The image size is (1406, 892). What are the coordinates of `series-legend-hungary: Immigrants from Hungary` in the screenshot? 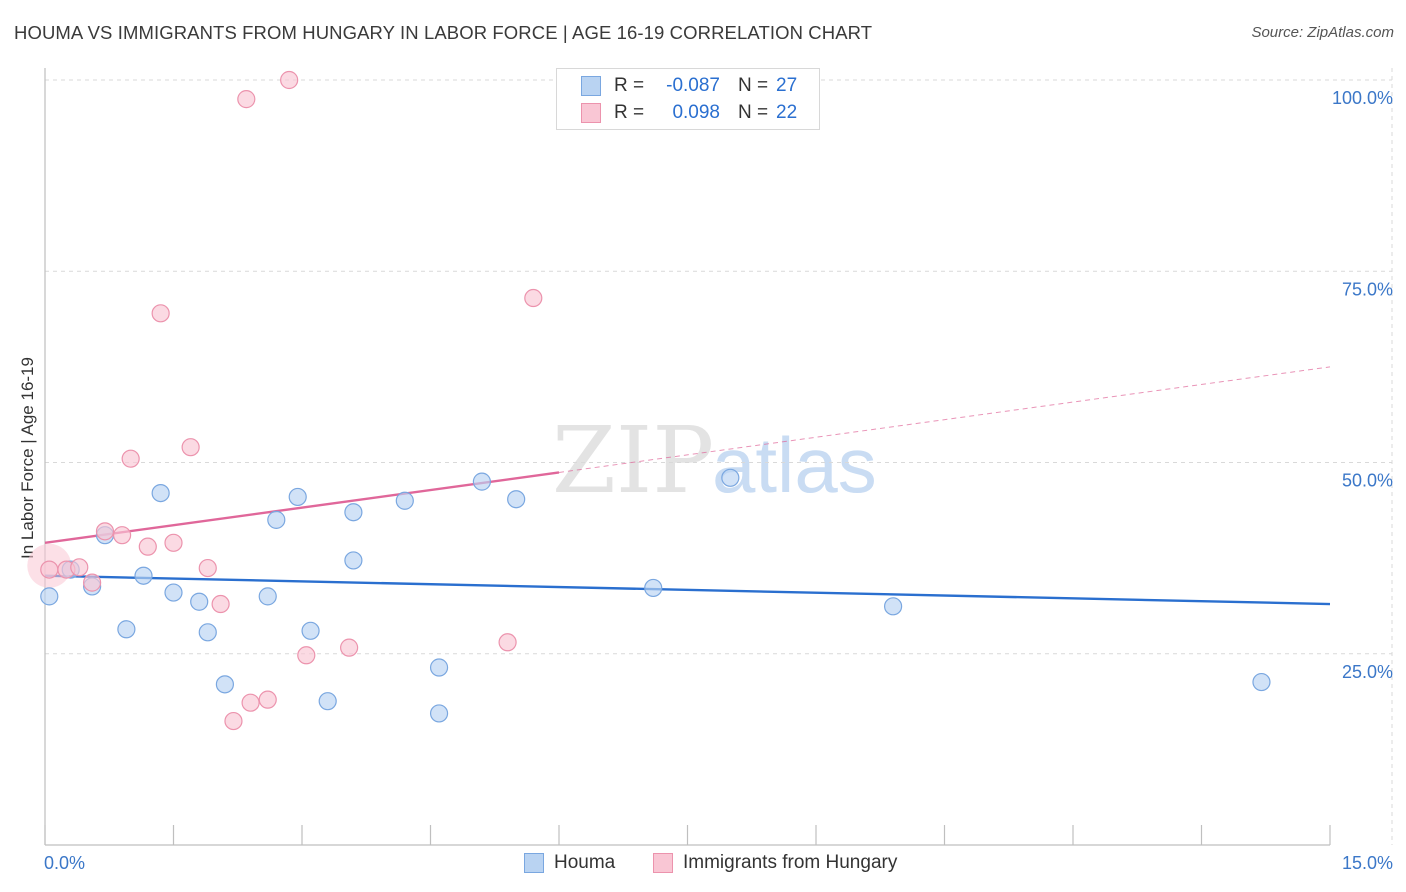 It's located at (775, 863).